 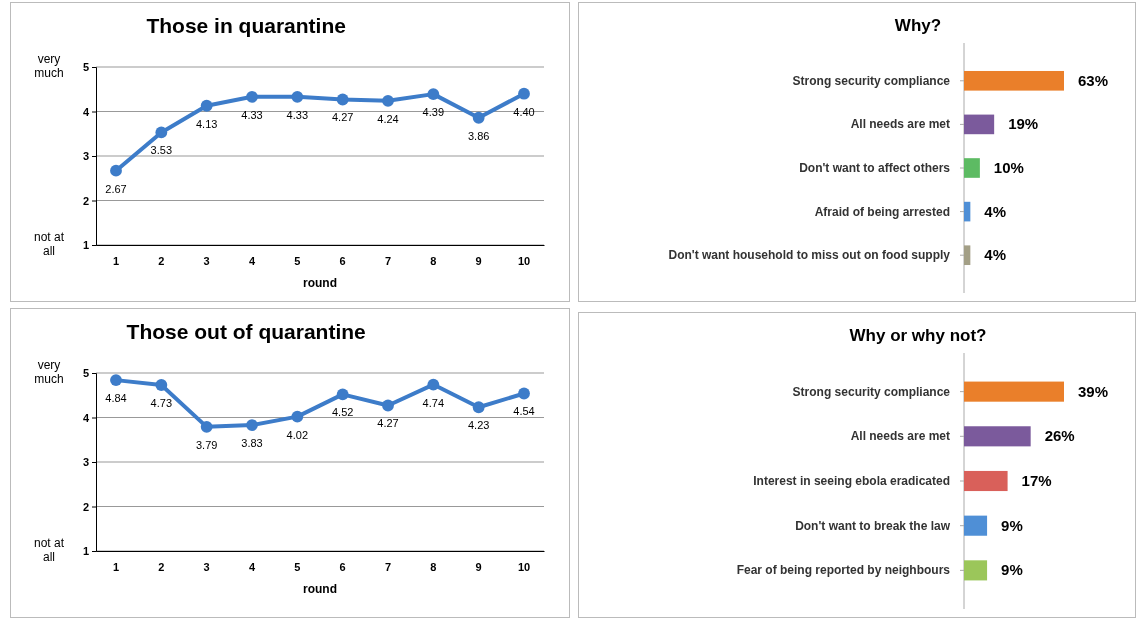 I want to click on chart-title: Why or why not?, so click(x=918, y=335).